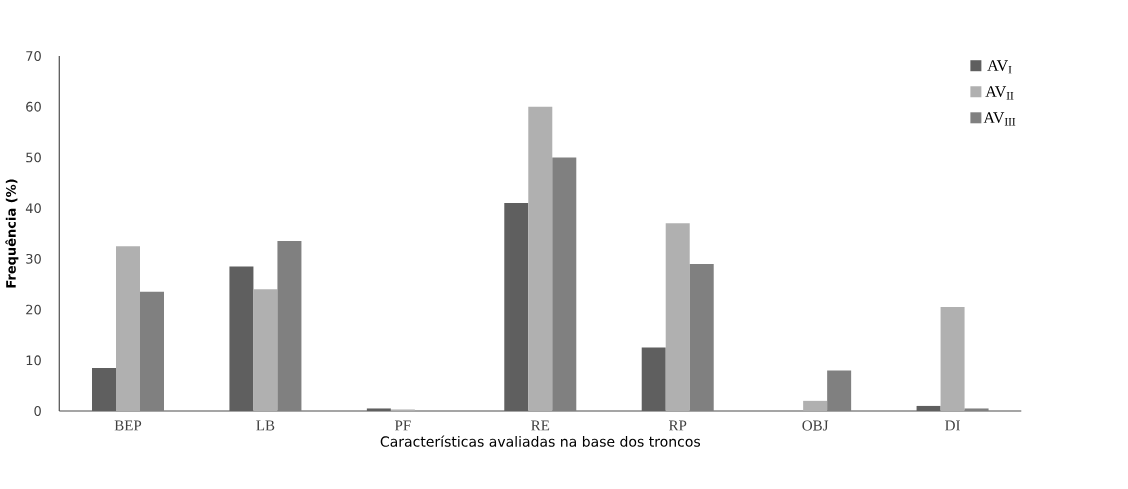 This screenshot has height=489, width=1128. I want to click on y-tick-label: 10, so click(33, 360).